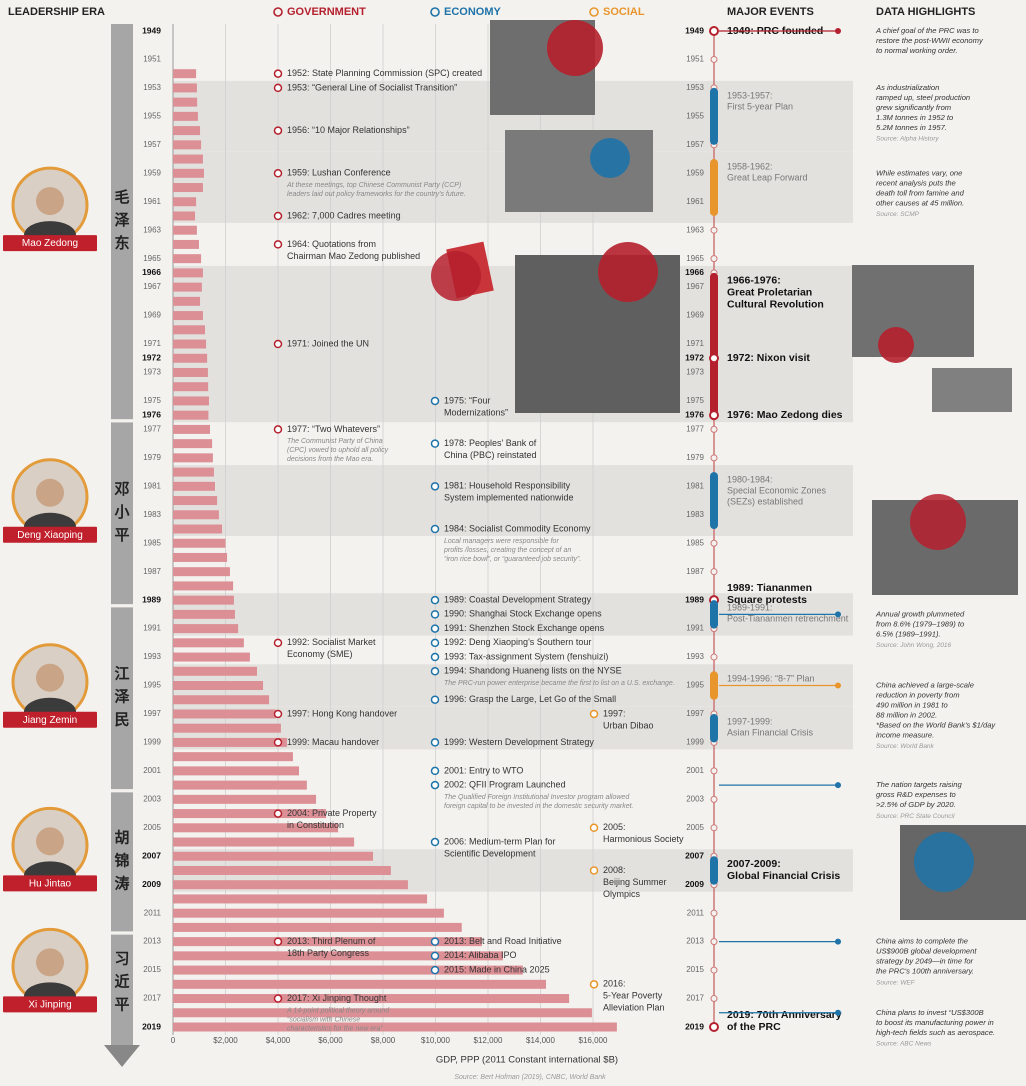 This screenshot has width=1026, height=1086. What do you see at coordinates (49, 1004) in the screenshot?
I see `leader-name: Xi Jinping` at bounding box center [49, 1004].